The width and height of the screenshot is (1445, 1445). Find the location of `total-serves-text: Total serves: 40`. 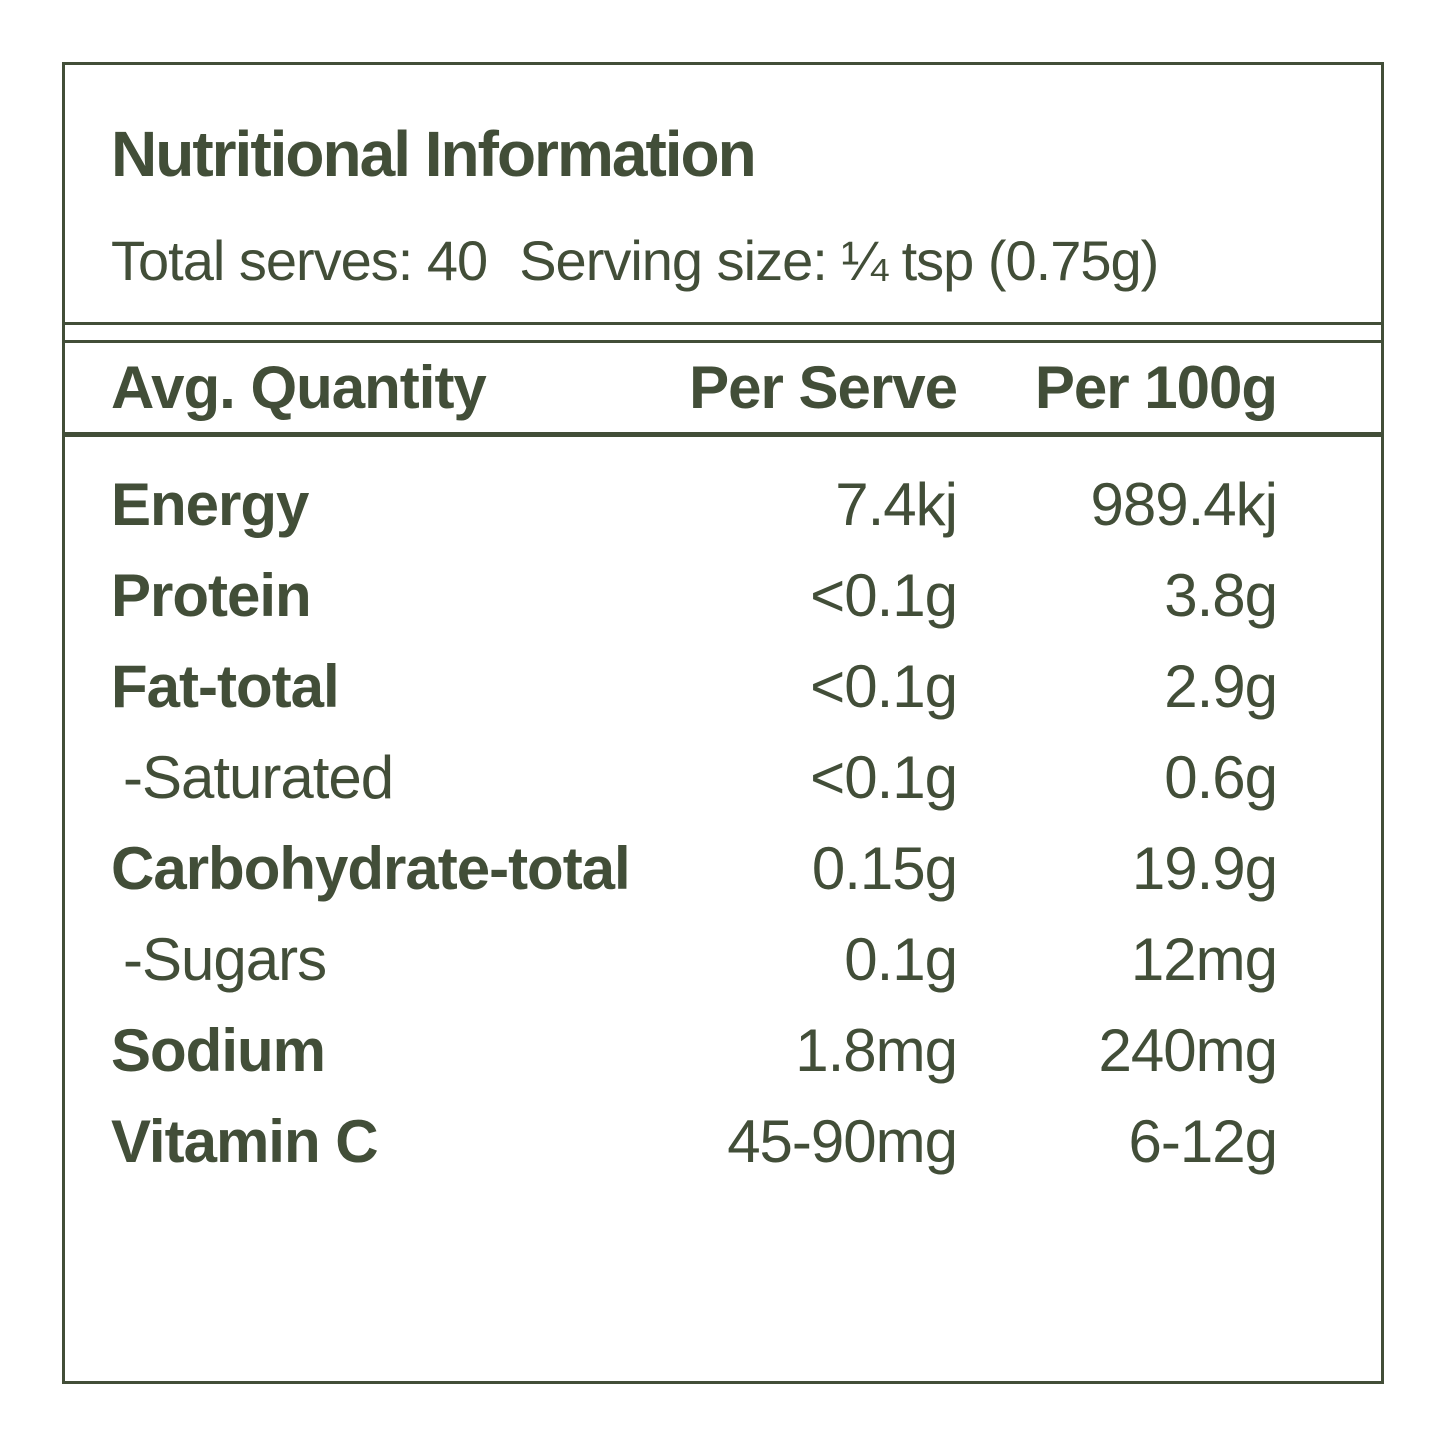

total-serves-text: Total serves: 40 is located at coordinates (299, 261).